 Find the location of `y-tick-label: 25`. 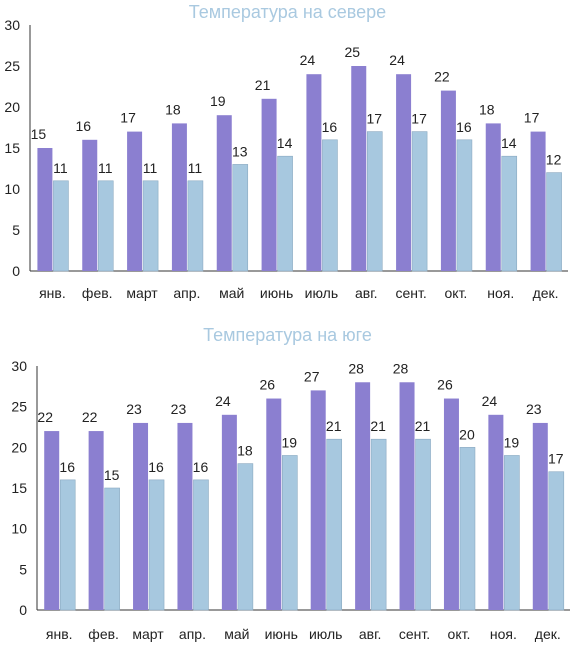

y-tick-label: 25 is located at coordinates (19, 407).